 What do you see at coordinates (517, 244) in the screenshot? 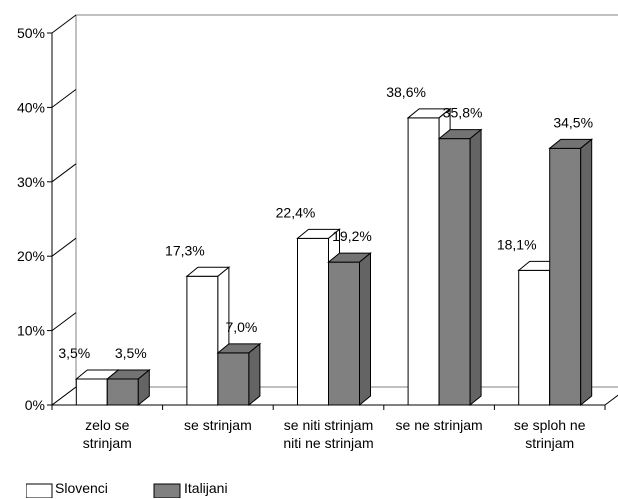
I see `data-label-slovenci: 18,1%` at bounding box center [517, 244].